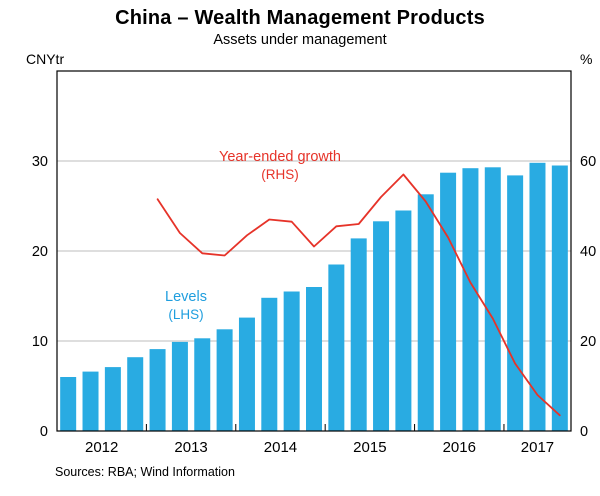  What do you see at coordinates (369, 447) in the screenshot?
I see `x-axis-year-label: 2015` at bounding box center [369, 447].